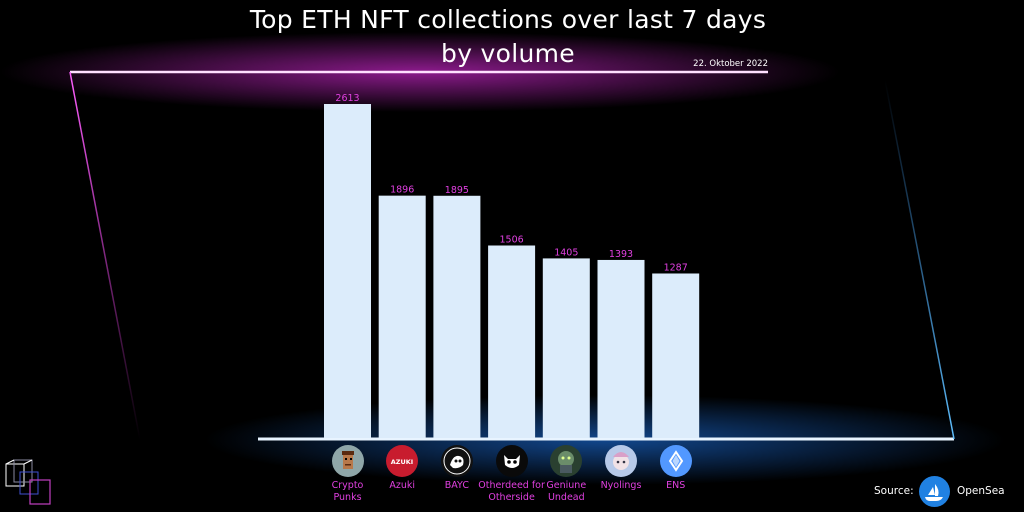  What do you see at coordinates (675, 461) in the screenshot?
I see `ens-icon` at bounding box center [675, 461].